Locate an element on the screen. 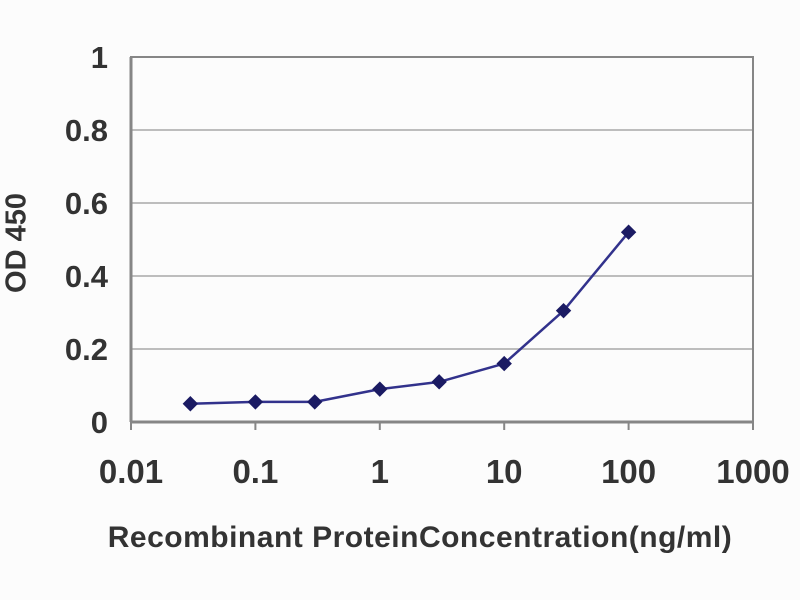  y-tick-label: 0.6 is located at coordinates (86, 203).